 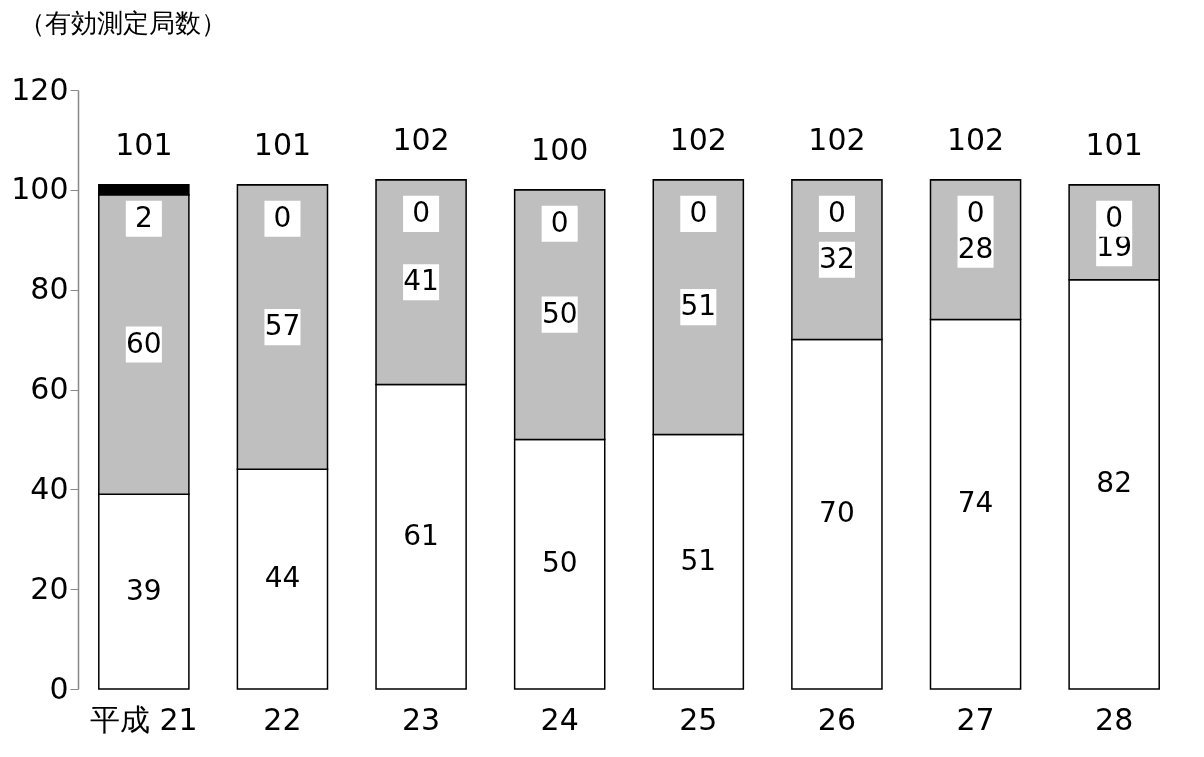 What do you see at coordinates (49, 488) in the screenshot?
I see `y-tick-label: 40` at bounding box center [49, 488].